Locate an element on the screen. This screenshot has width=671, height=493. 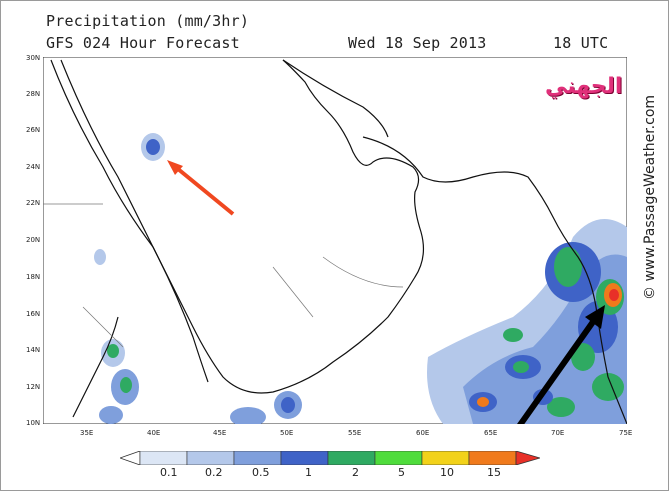
map-title: Precipitation (mm/3hr) is located at coordinates (148, 21).